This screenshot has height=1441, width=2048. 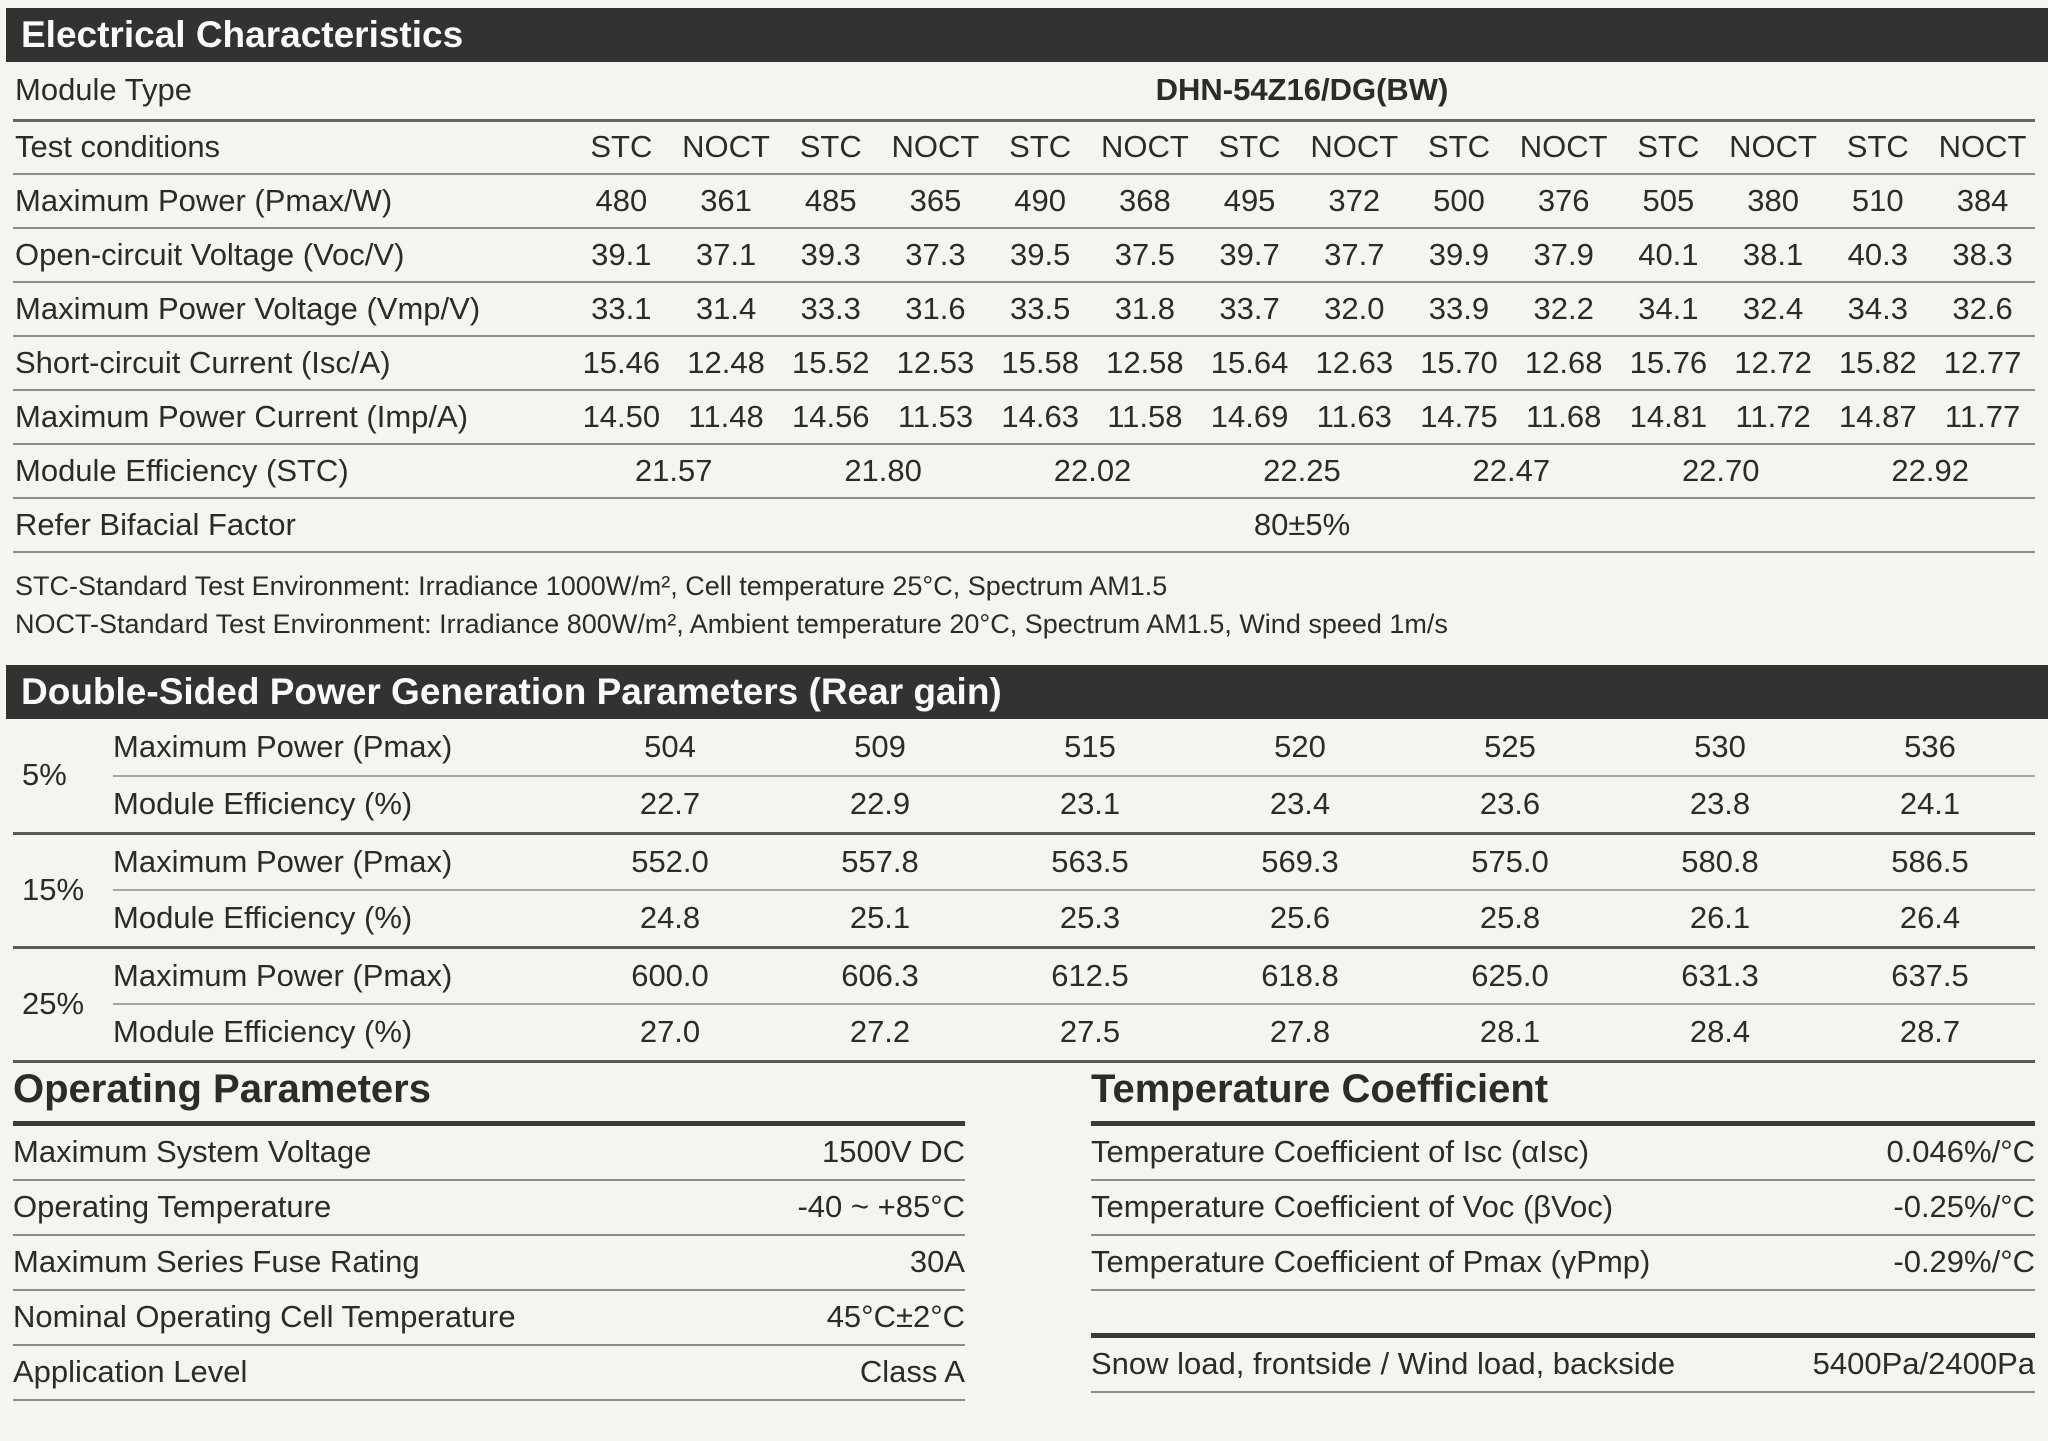 What do you see at coordinates (339, 919) in the screenshot?
I see `row-label: Module Efficiency (%)` at bounding box center [339, 919].